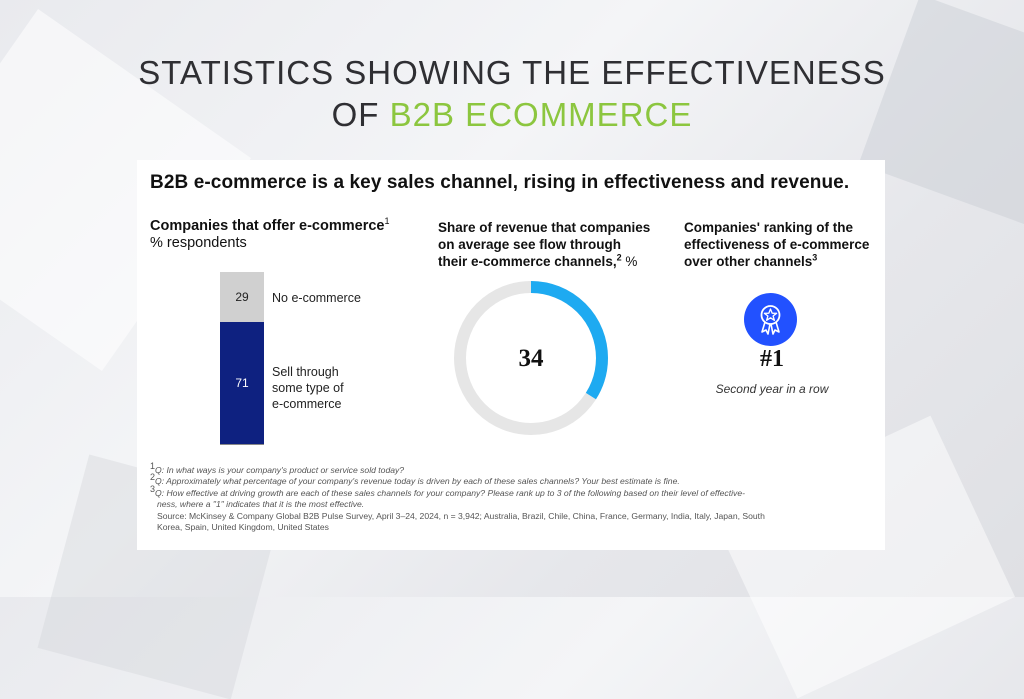 This screenshot has height=699, width=1024. I want to click on ecommerce-chart-subtitle: % respondents, so click(198, 243).